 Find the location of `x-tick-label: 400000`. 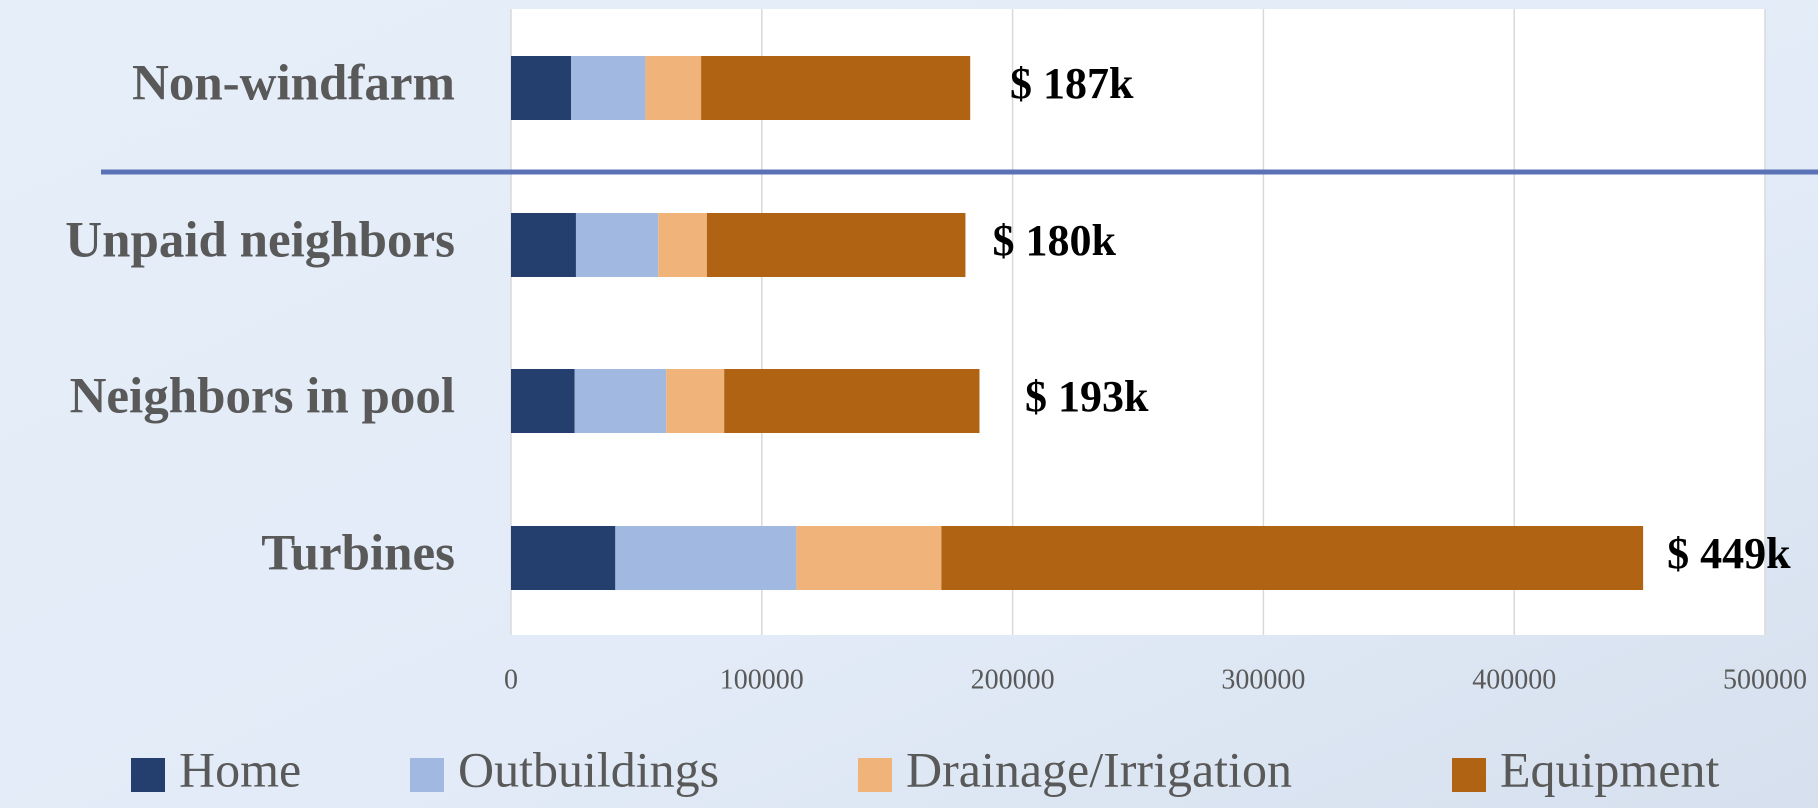

x-tick-label: 400000 is located at coordinates (1514, 679).